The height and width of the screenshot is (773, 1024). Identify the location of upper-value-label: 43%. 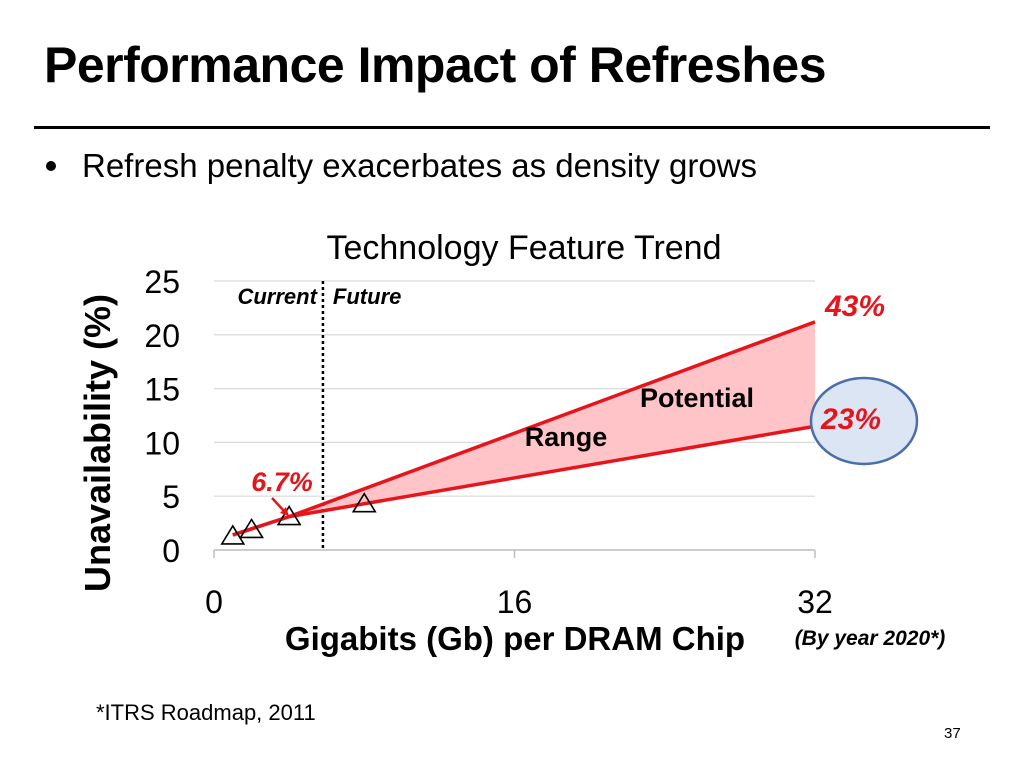
(854, 306).